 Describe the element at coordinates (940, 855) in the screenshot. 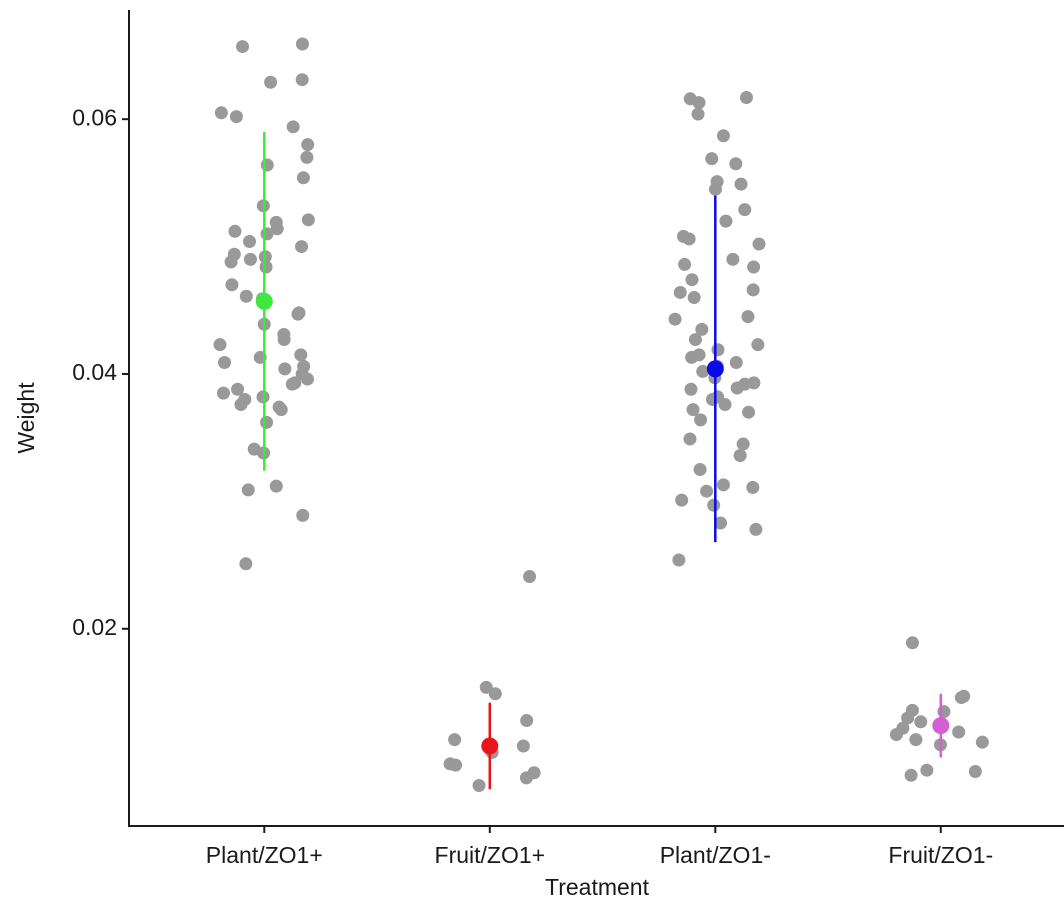

I see `x-tick-label: Fruit/ZO1-` at that location.